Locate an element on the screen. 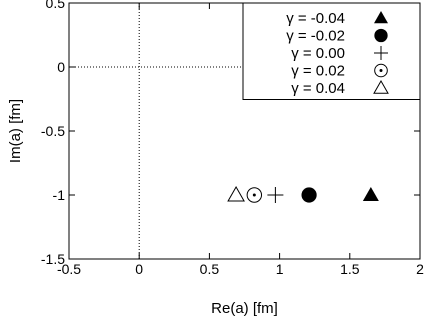 Image resolution: width=425 pixels, height=321 pixels. legend-label: γ = 0.02 is located at coordinates (318, 71).